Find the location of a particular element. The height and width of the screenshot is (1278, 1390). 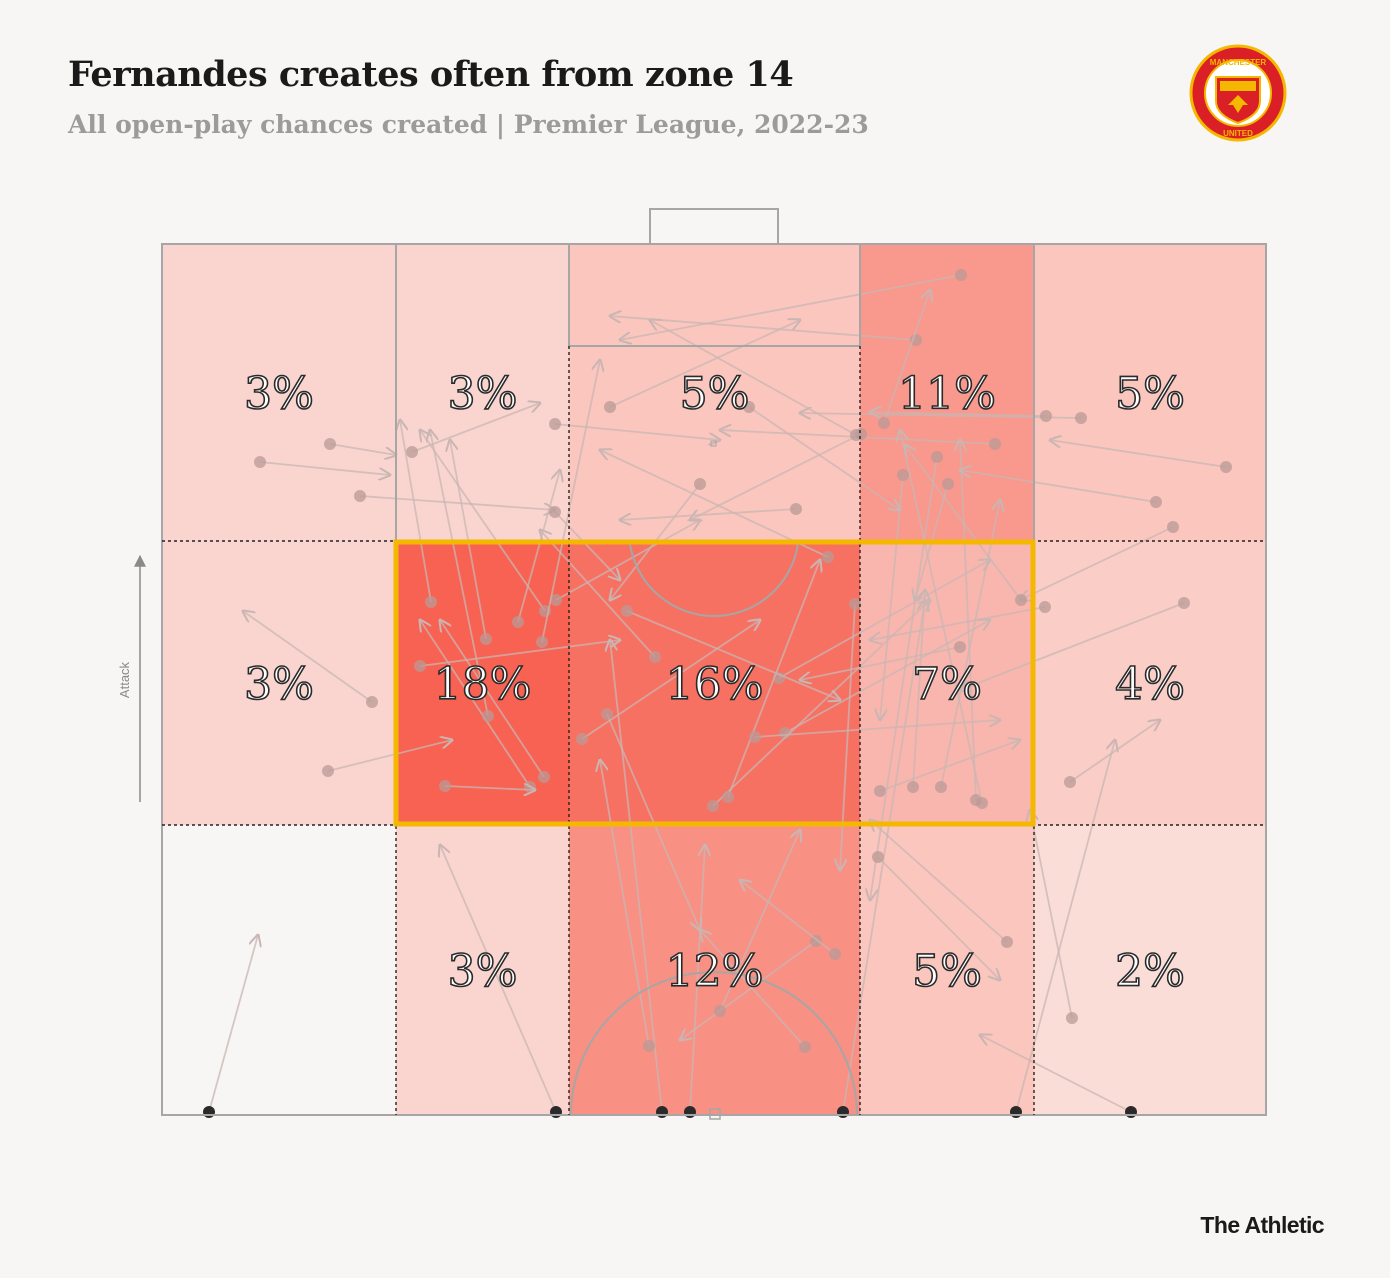

zone-percentage-label: 7% is located at coordinates (947, 684).